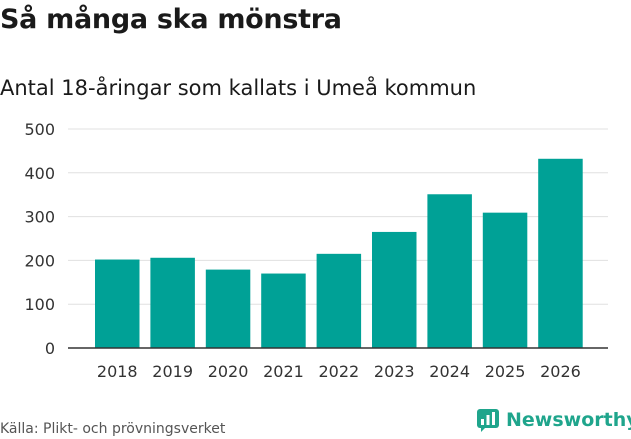 The image size is (631, 439). What do you see at coordinates (172, 371) in the screenshot?
I see `x-tick-label-2019: 2019` at bounding box center [172, 371].